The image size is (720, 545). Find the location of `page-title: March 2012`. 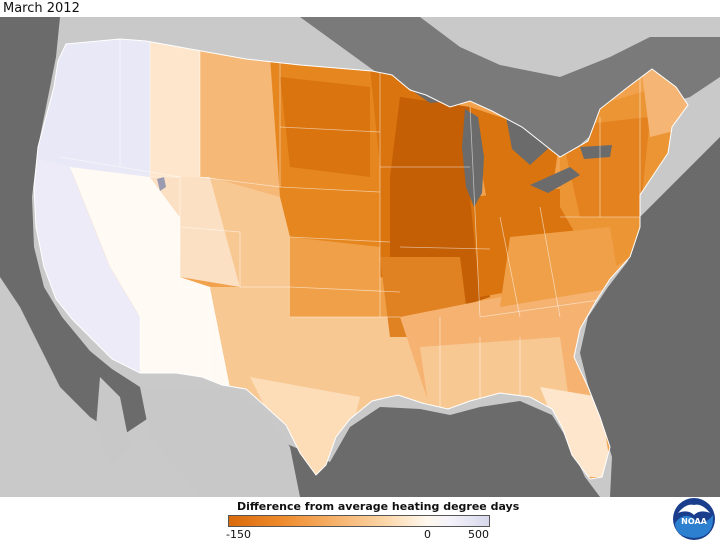

page-title: March 2012 is located at coordinates (41, 8).